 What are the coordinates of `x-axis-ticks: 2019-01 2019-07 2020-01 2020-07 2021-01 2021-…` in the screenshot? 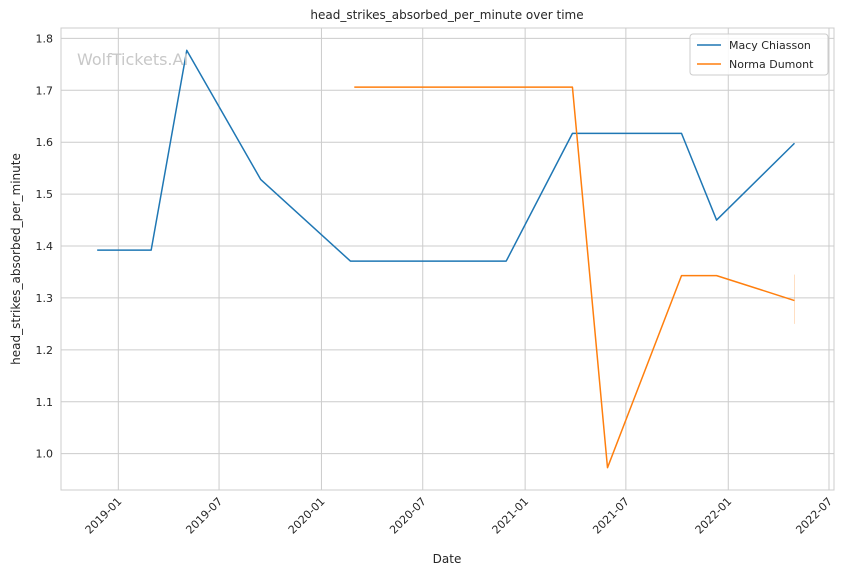 It's located at (459, 516).